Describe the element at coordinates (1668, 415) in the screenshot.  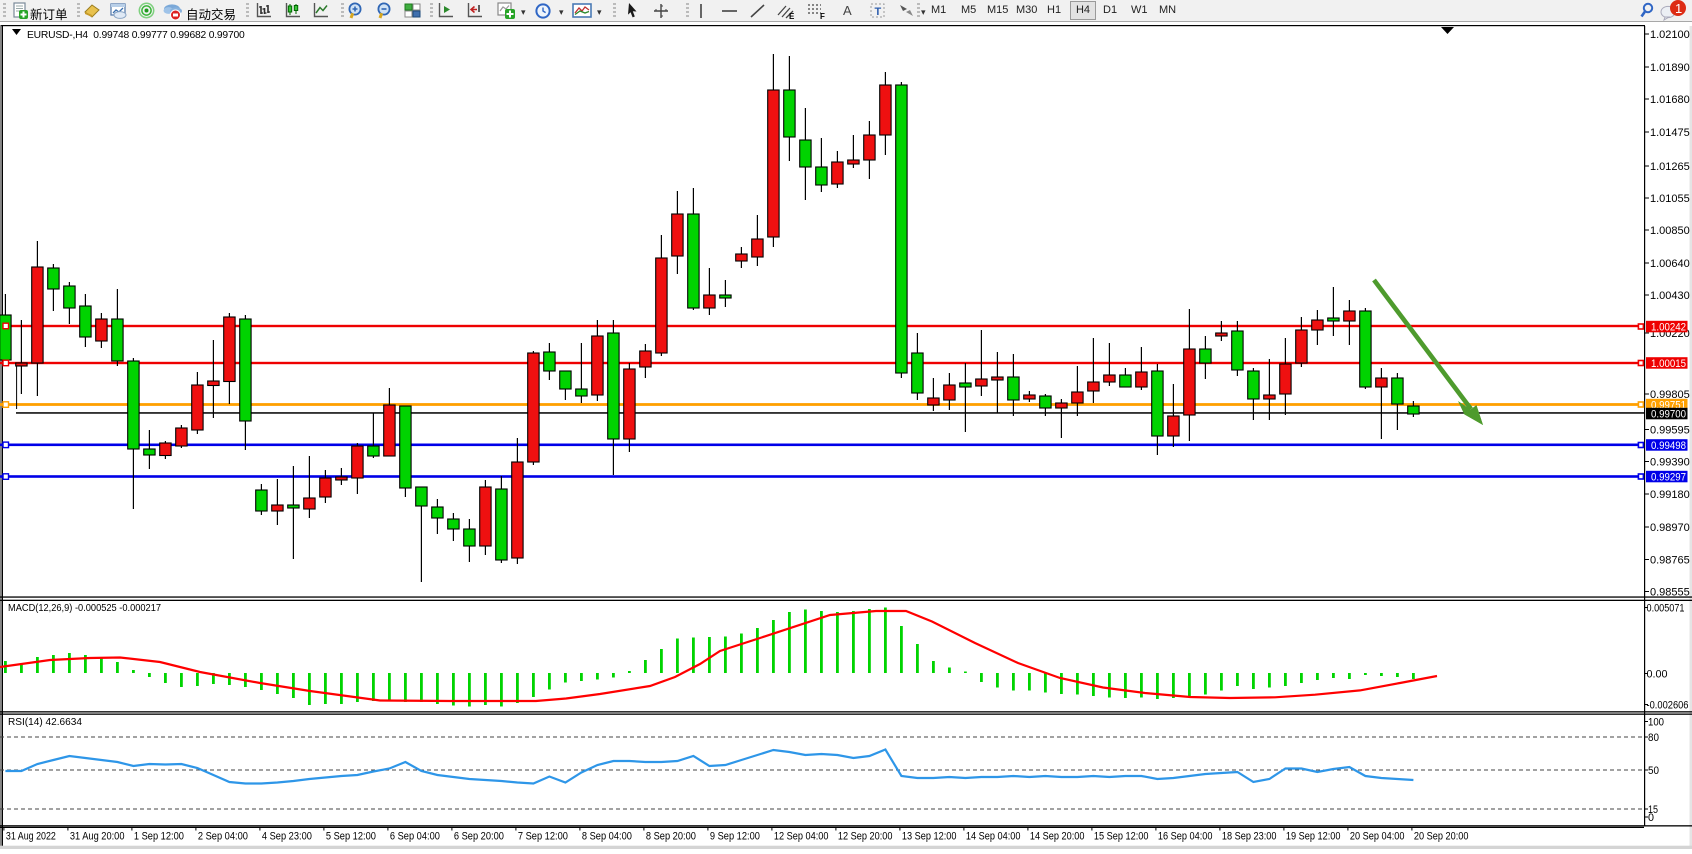
I see `svg-text: 0.99700` at that location.